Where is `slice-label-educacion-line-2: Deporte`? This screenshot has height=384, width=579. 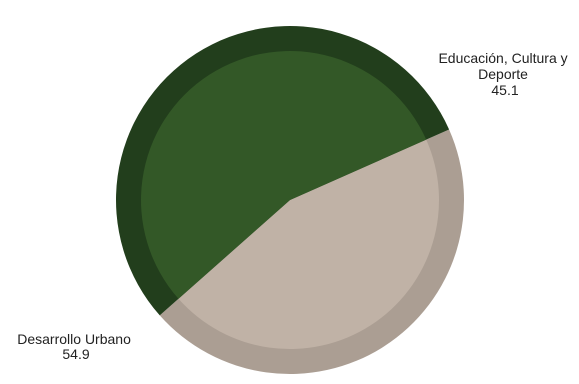
slice-label-educacion-line-2: Deporte is located at coordinates (503, 74).